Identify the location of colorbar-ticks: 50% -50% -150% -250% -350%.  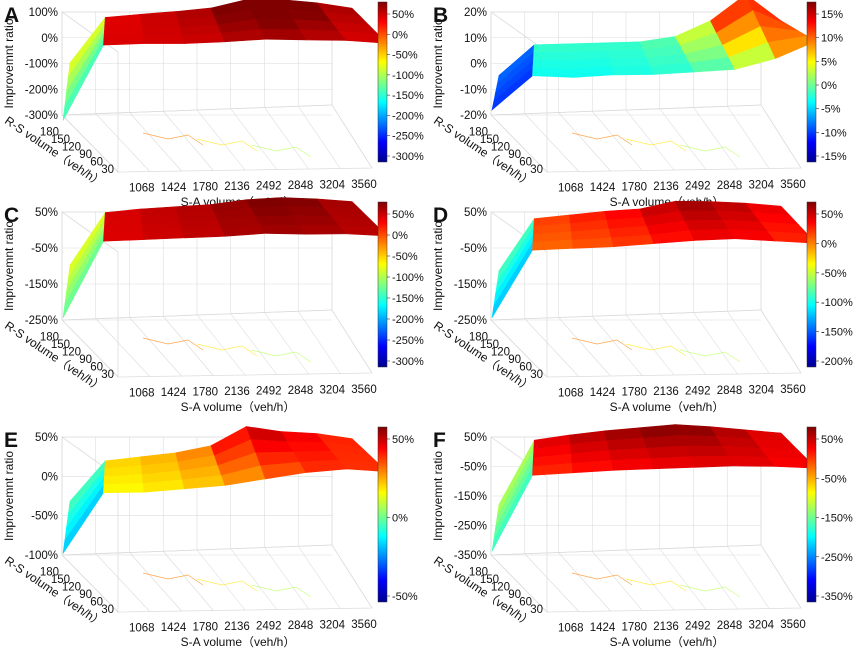
(834, 518).